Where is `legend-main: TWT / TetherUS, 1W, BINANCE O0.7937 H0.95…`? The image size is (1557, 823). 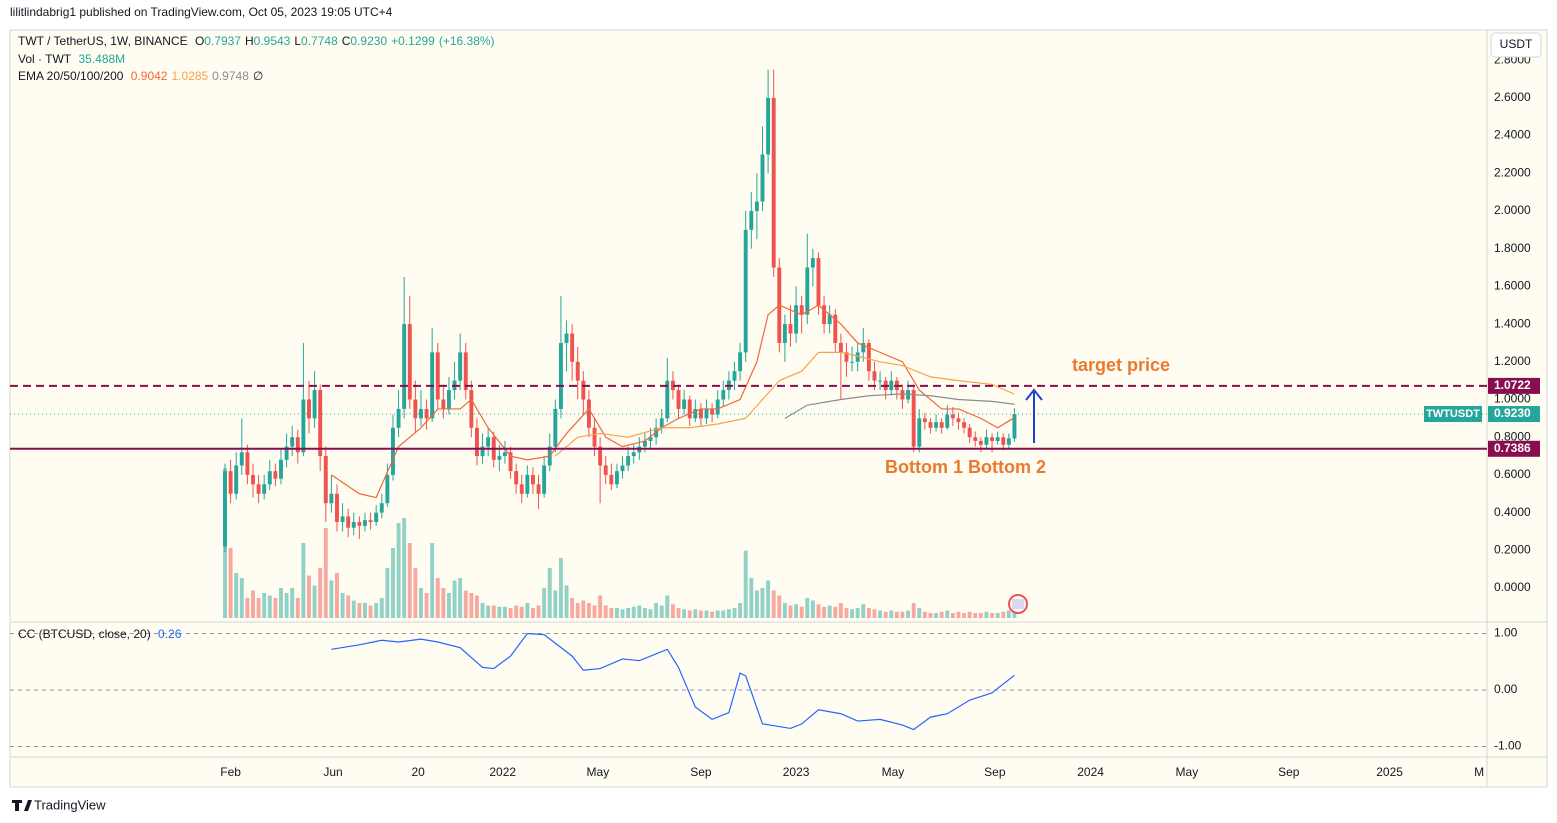
legend-main: TWT / TetherUS, 1W, BINANCE O0.7937 H0.95… is located at coordinates (260, 41).